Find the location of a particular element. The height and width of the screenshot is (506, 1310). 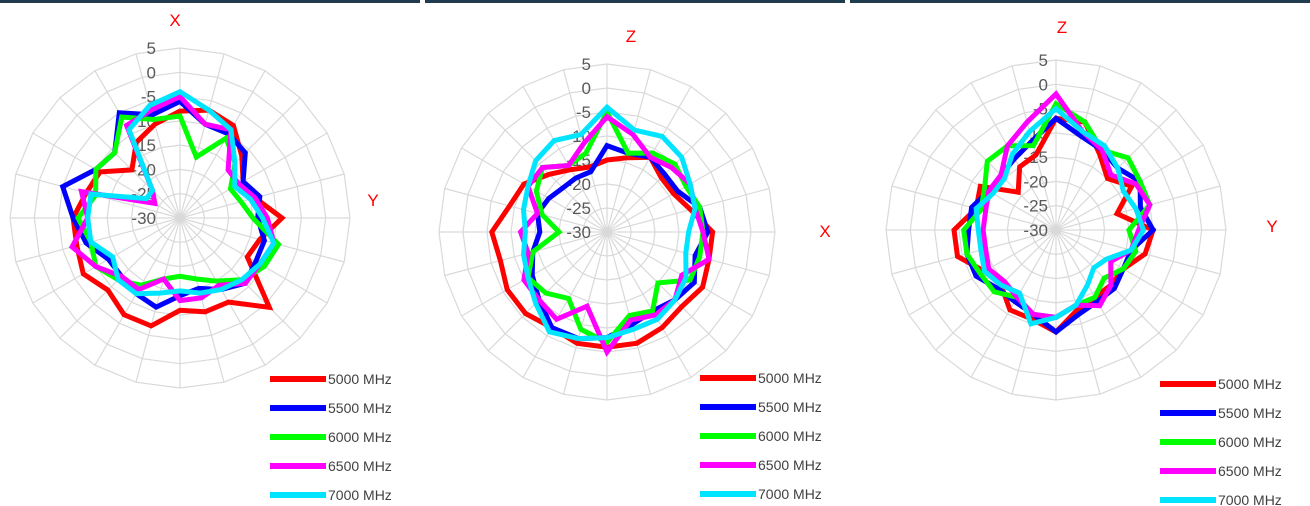

series-line-6500-mhz is located at coordinates (172, 198).